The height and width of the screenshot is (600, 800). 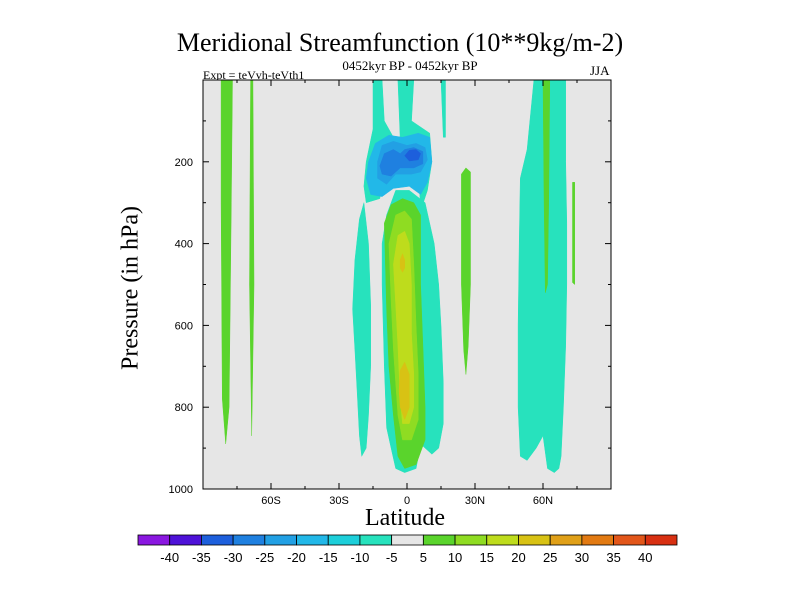 What do you see at coordinates (181, 490) in the screenshot?
I see `y-tick-label-1000: 1000` at bounding box center [181, 490].